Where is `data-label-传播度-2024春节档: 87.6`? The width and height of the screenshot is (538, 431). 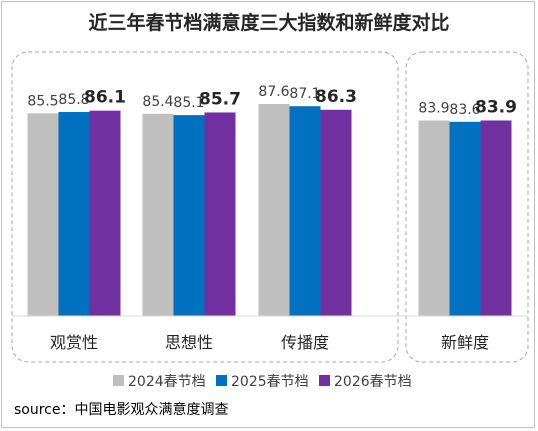
data-label-传播度-2024春节档: 87.6 is located at coordinates (273, 92).